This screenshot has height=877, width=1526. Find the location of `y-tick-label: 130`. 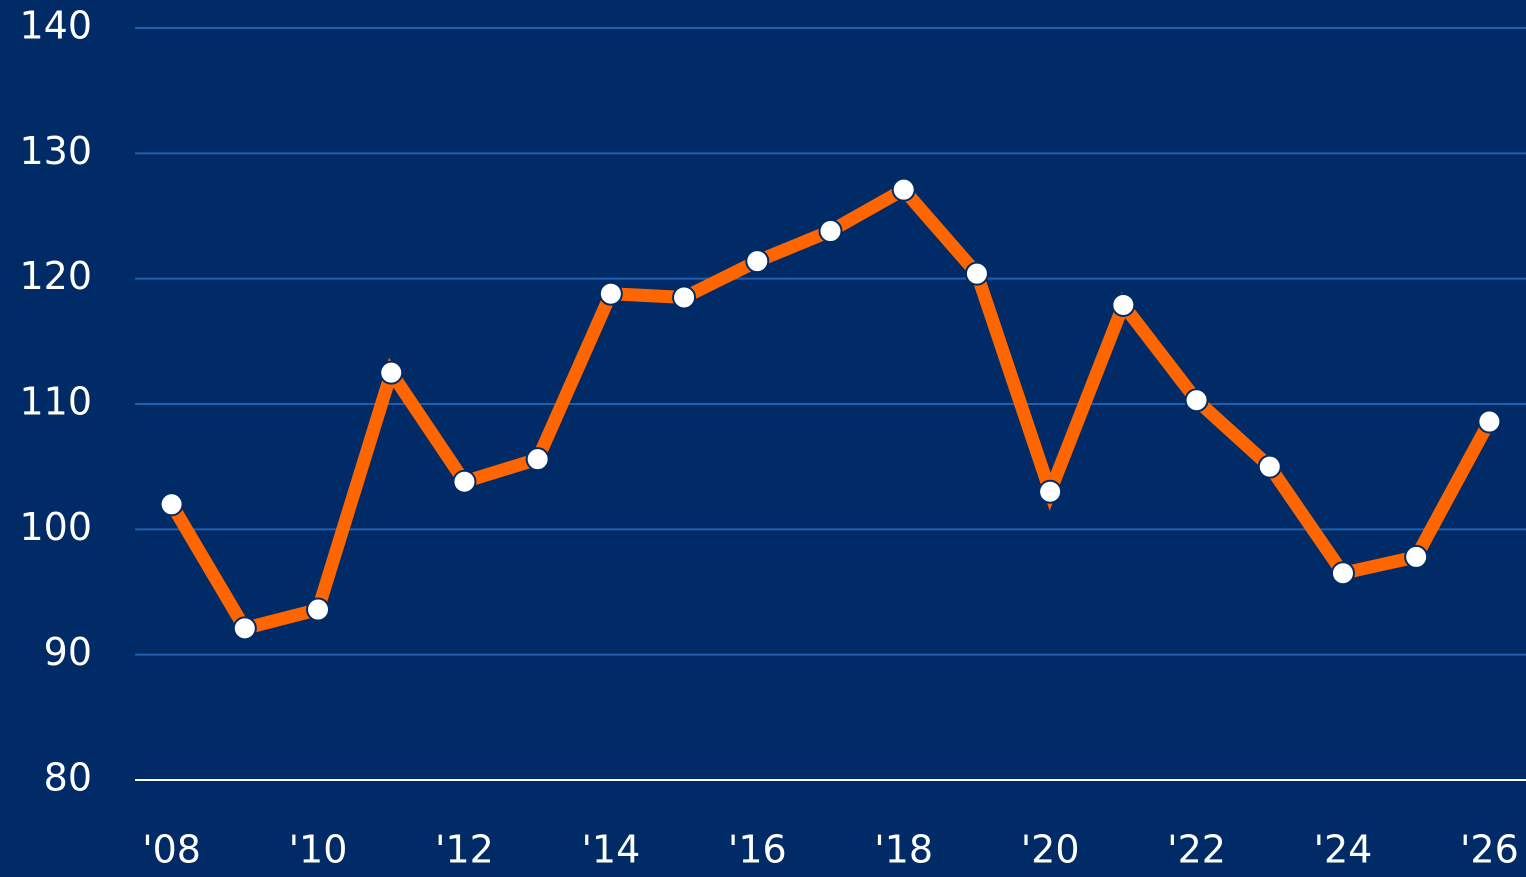

y-tick-label: 130 is located at coordinates (55, 151).